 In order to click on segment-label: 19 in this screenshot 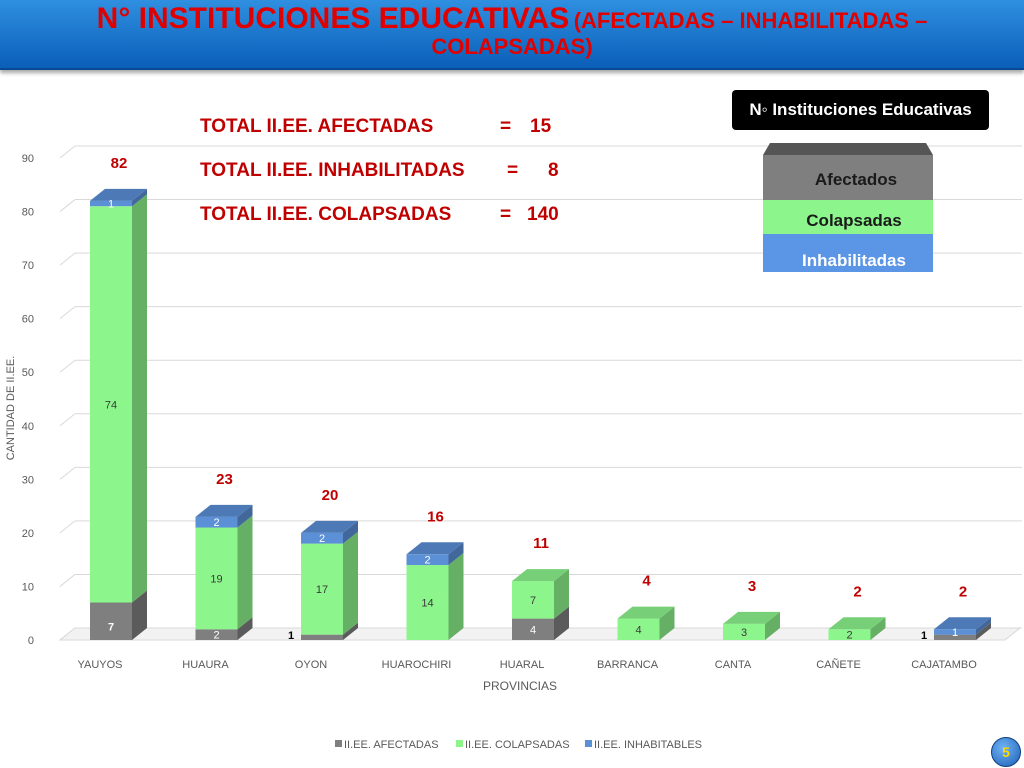, I will do `click(216, 579)`.